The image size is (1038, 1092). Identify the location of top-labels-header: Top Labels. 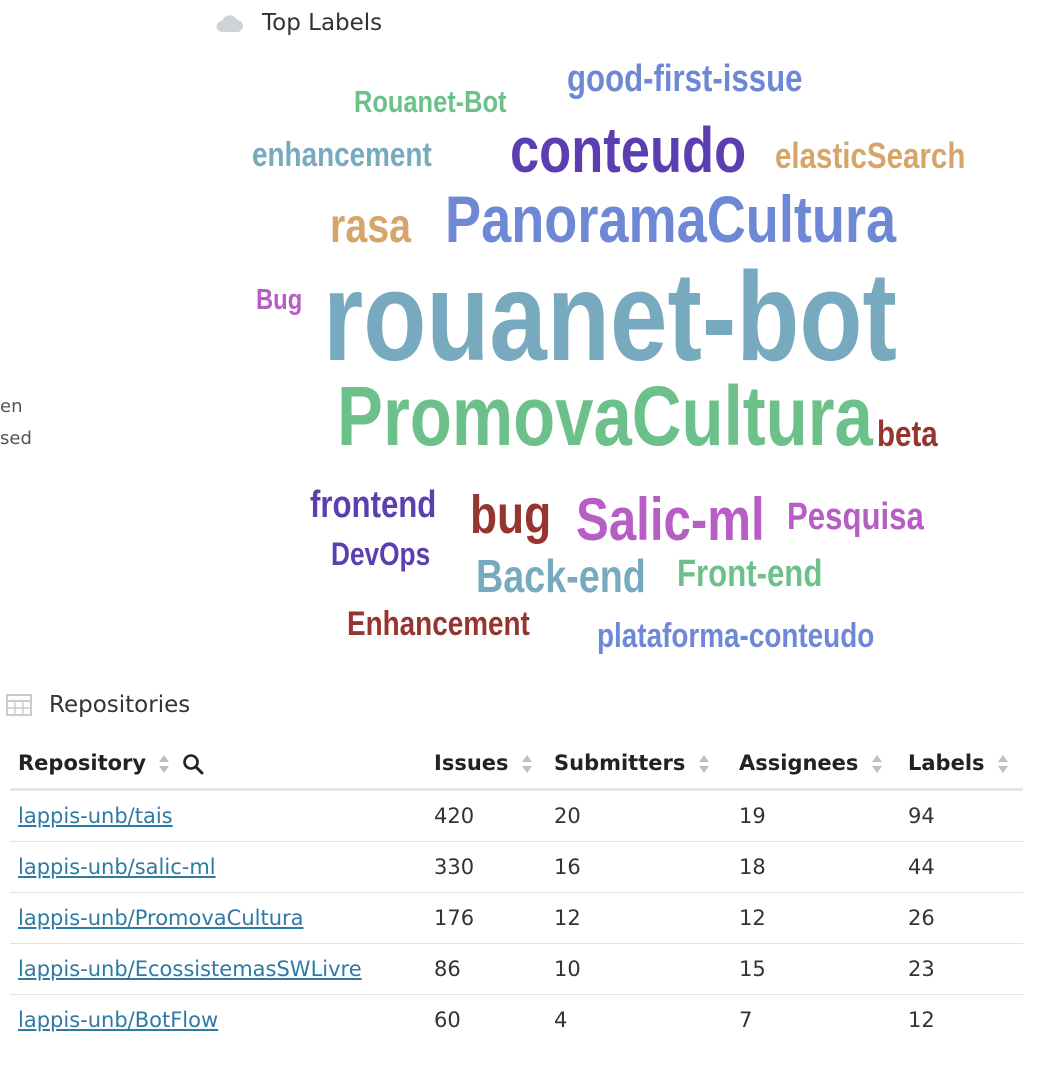
(298, 23).